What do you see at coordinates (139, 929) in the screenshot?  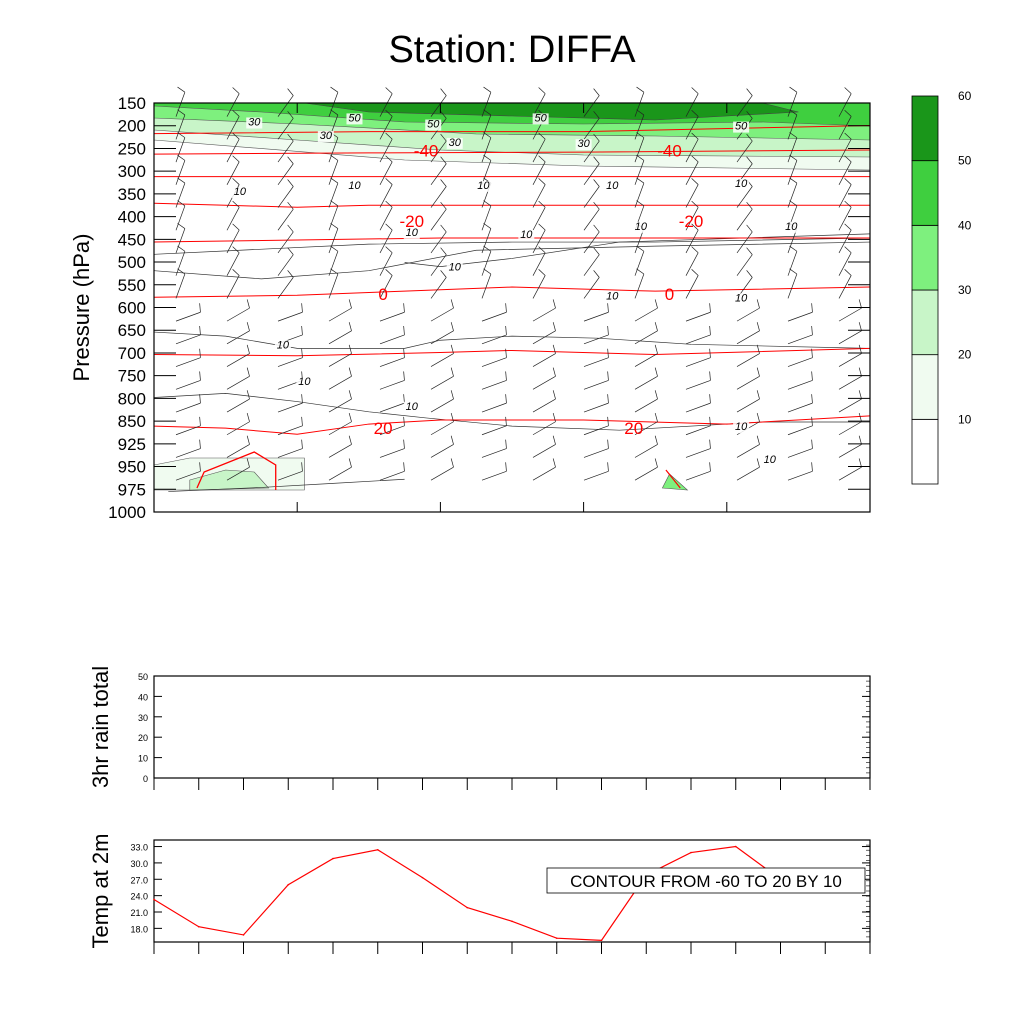 I see `y-tick-label: 18.0` at bounding box center [139, 929].